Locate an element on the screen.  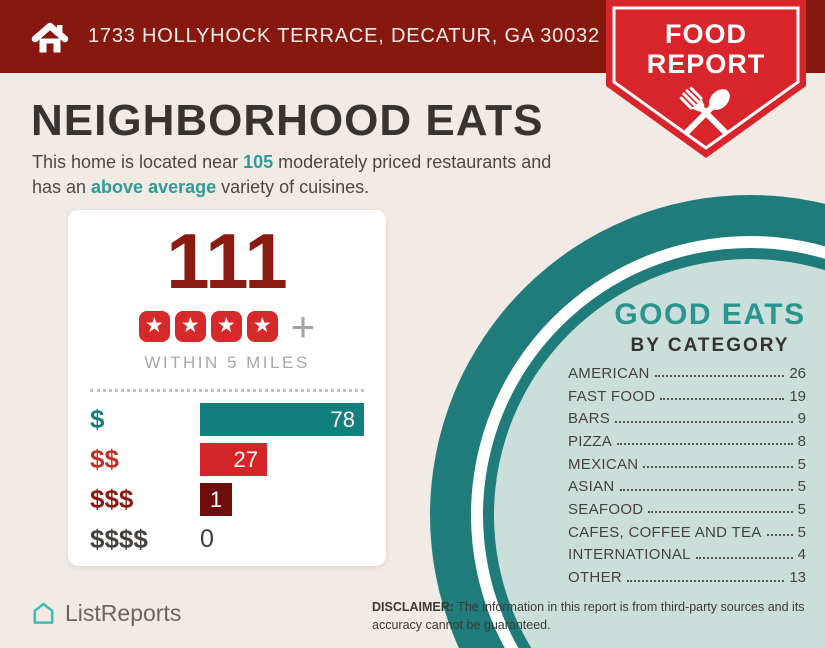
subtitle-text: variety of cuisines. is located at coordinates (293, 187).